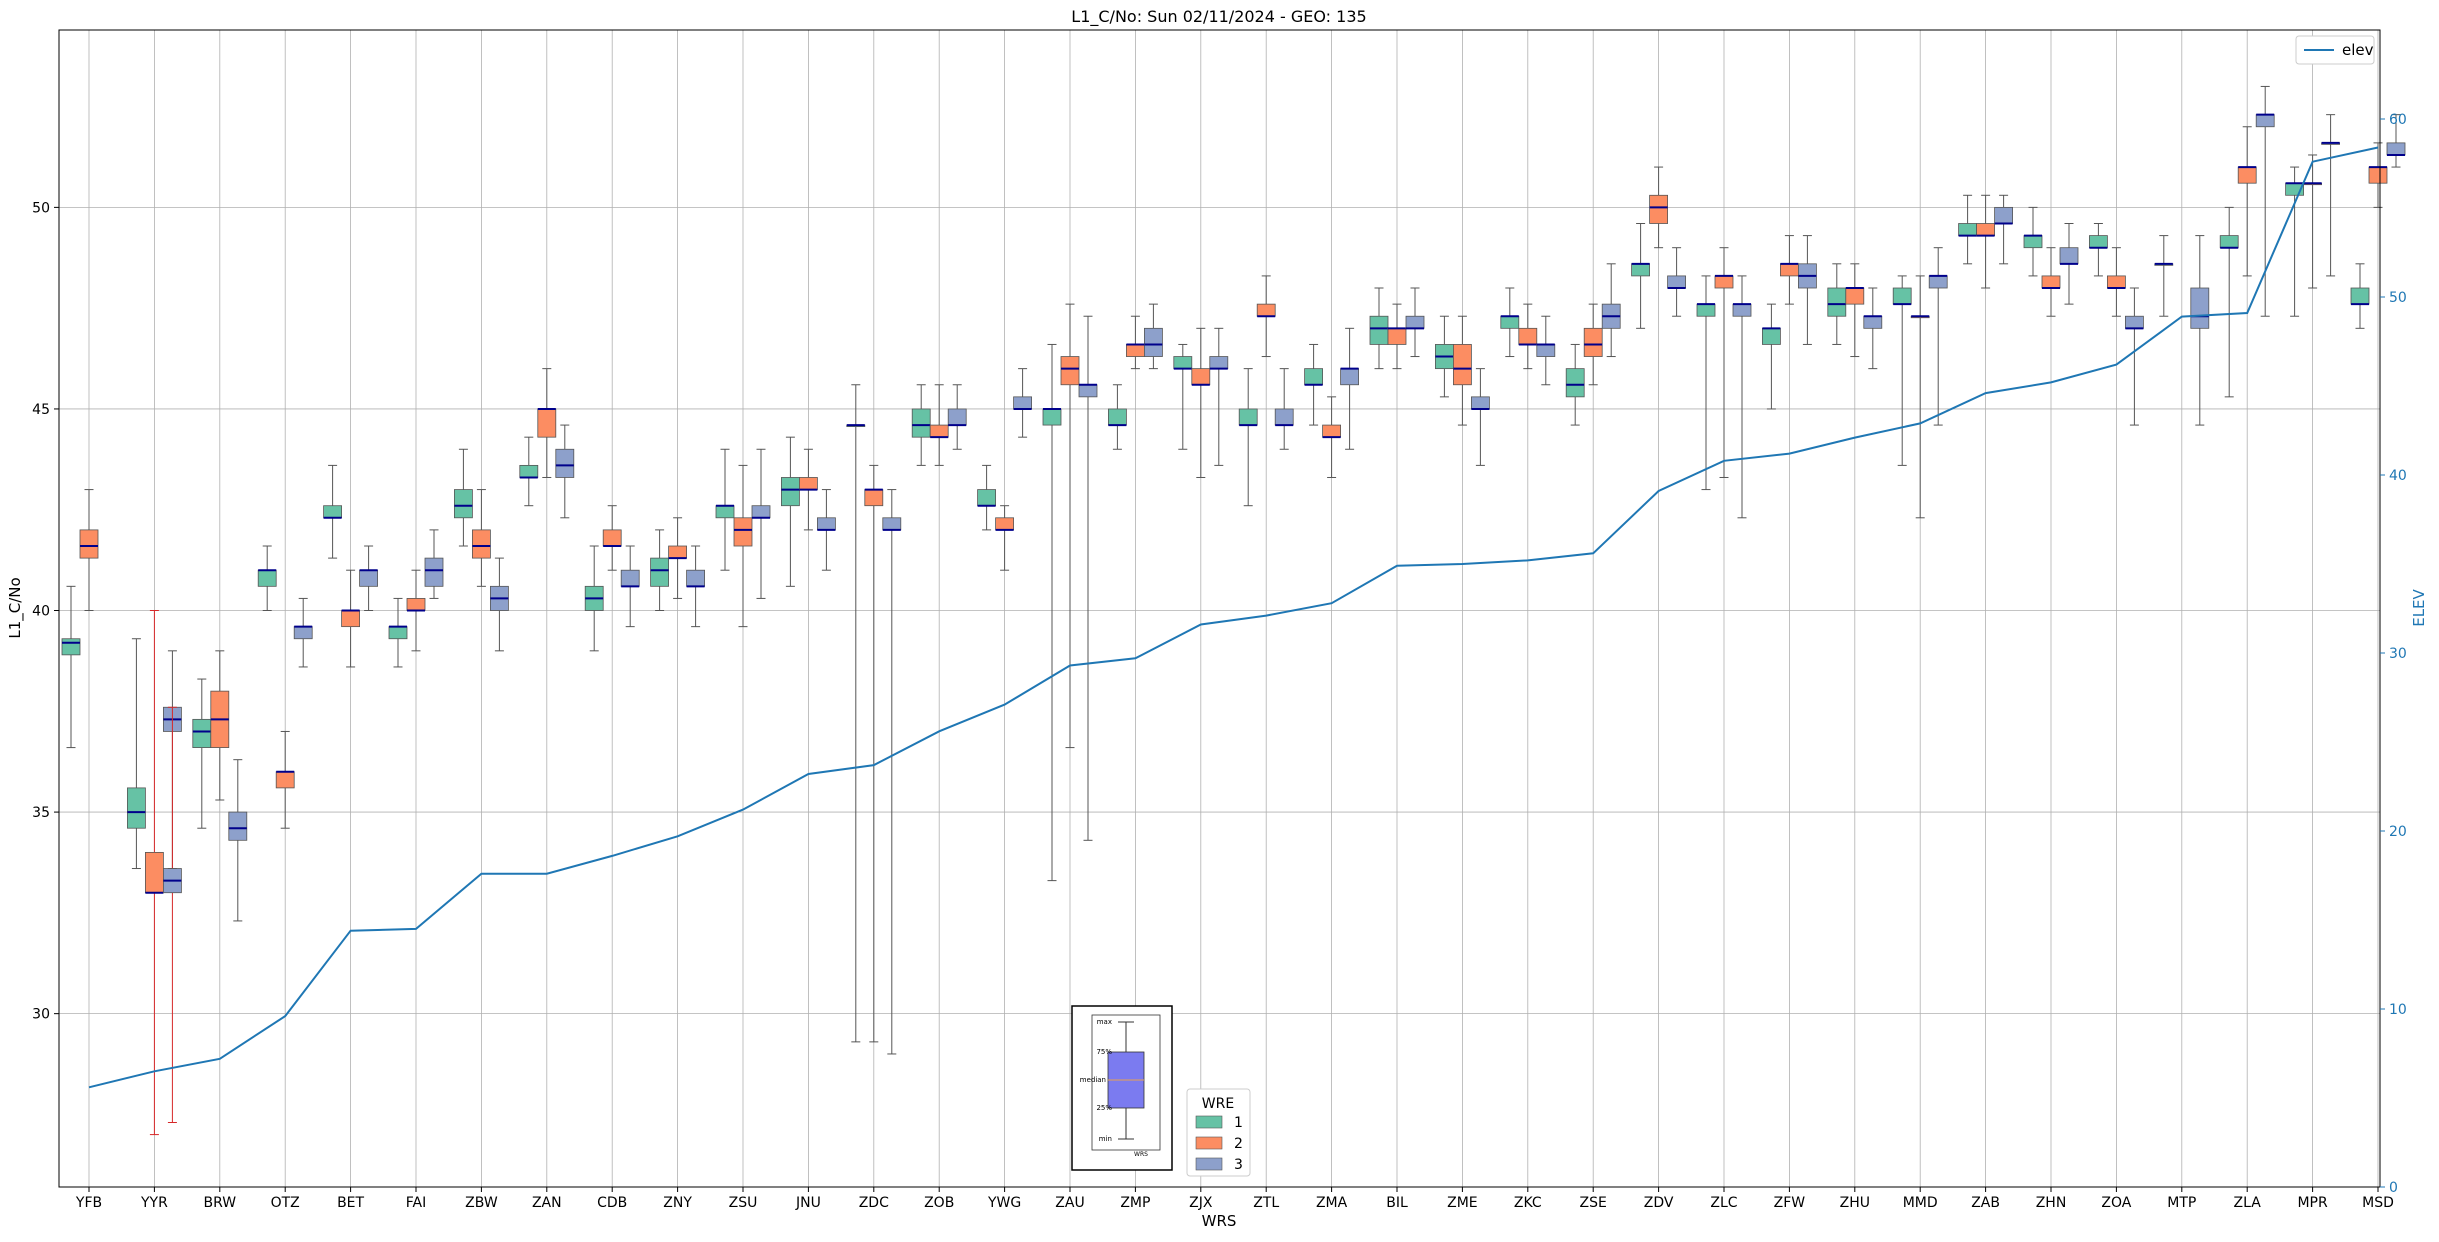 The image size is (2439, 1242). I want to click on box-zab-wre1, so click(1967, 229).